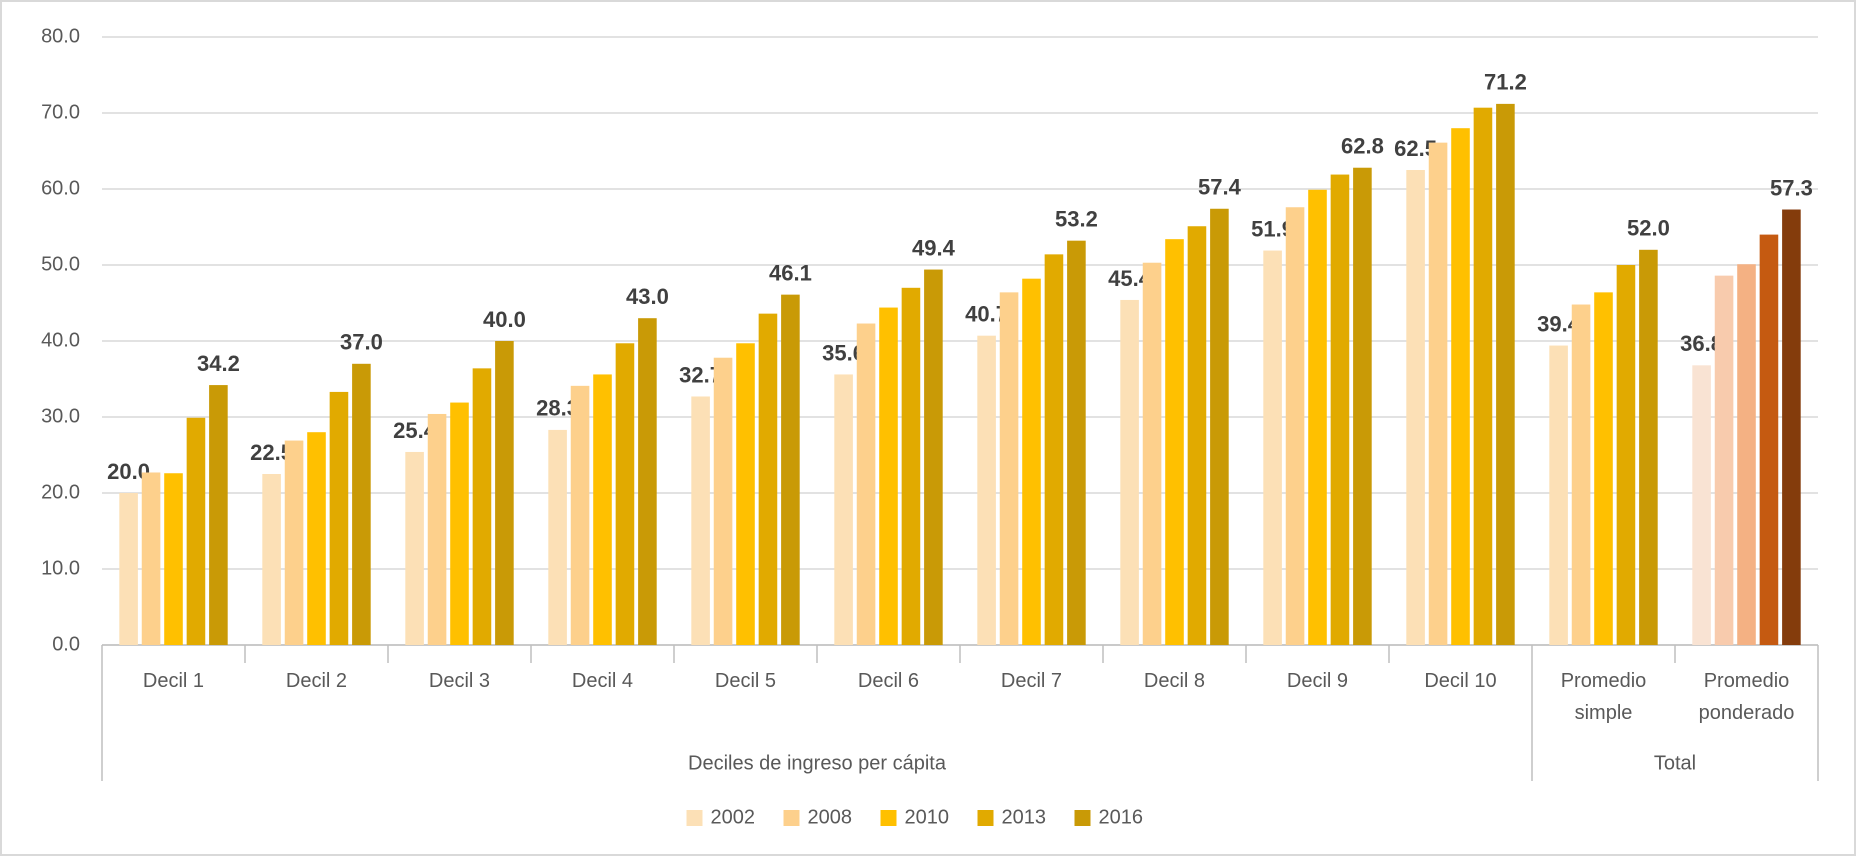 This screenshot has width=1856, height=856. Describe the element at coordinates (316, 681) in the screenshot. I see `x-tick-label: Decil 2` at that location.